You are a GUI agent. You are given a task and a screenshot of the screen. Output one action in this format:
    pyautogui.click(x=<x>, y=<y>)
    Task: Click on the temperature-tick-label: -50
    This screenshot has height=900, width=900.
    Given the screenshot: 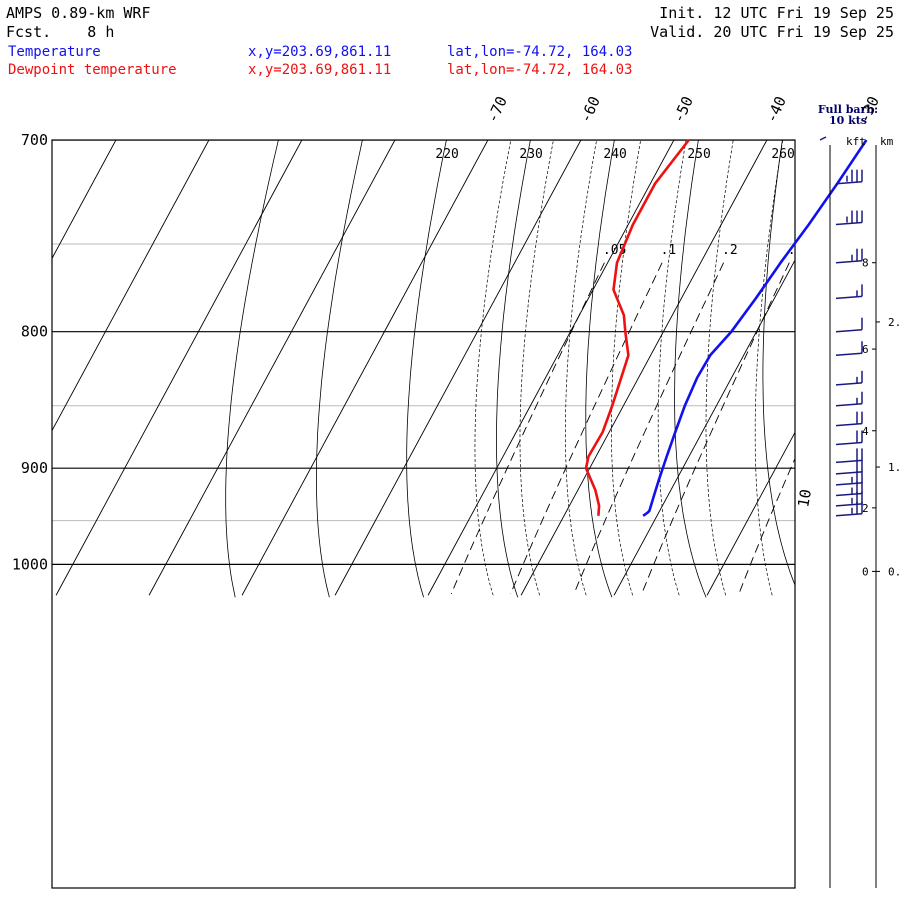 What is the action you would take?
    pyautogui.click(x=683, y=110)
    